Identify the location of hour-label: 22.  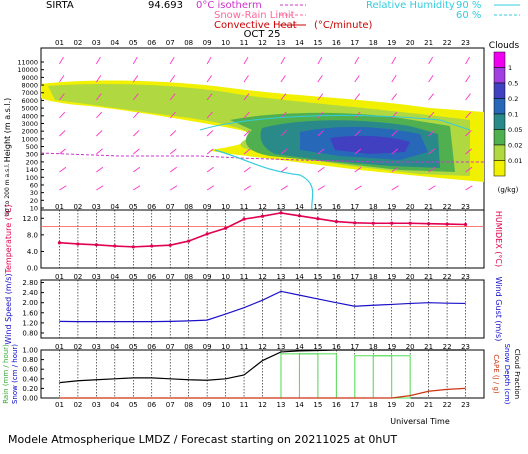
(447, 347).